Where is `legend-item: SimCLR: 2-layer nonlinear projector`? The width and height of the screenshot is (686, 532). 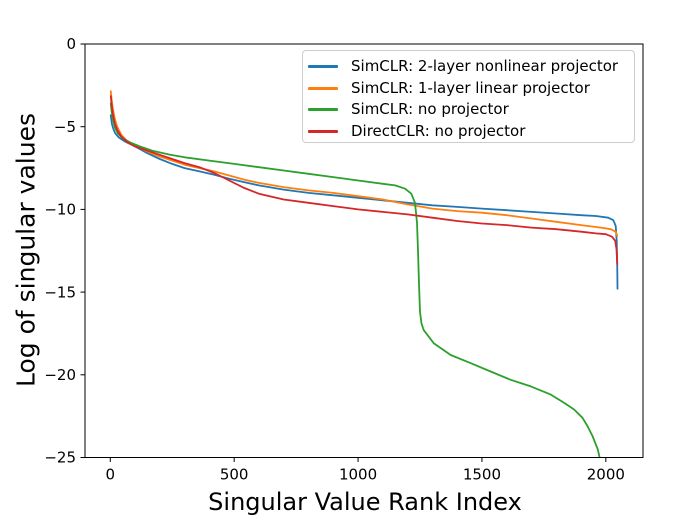 legend-item: SimCLR: 2-layer nonlinear projector is located at coordinates (471, 67).